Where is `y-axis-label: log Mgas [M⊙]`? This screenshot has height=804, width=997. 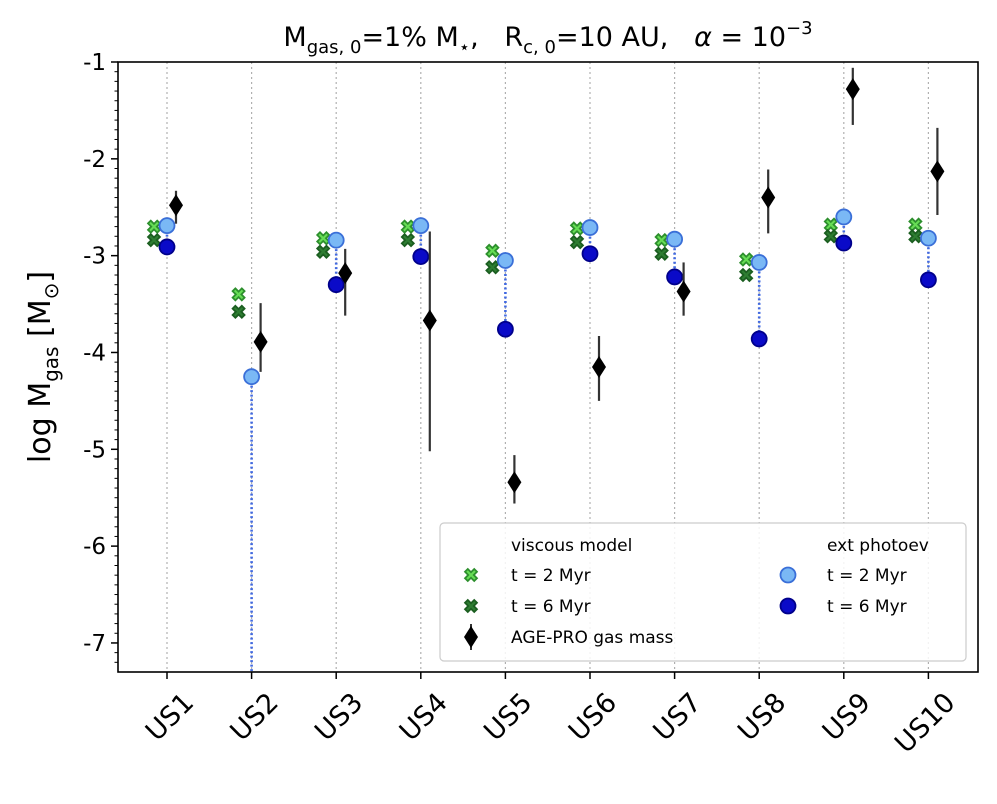
y-axis-label: log Mgas [M⊙] is located at coordinates (43, 367).